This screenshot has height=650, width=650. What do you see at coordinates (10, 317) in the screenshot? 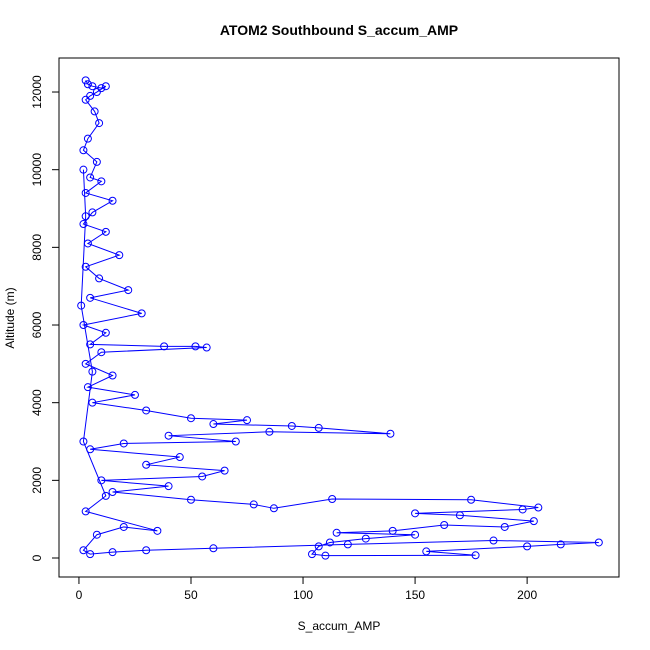
I see `y-axis-label: Altitude (m)` at bounding box center [10, 317].